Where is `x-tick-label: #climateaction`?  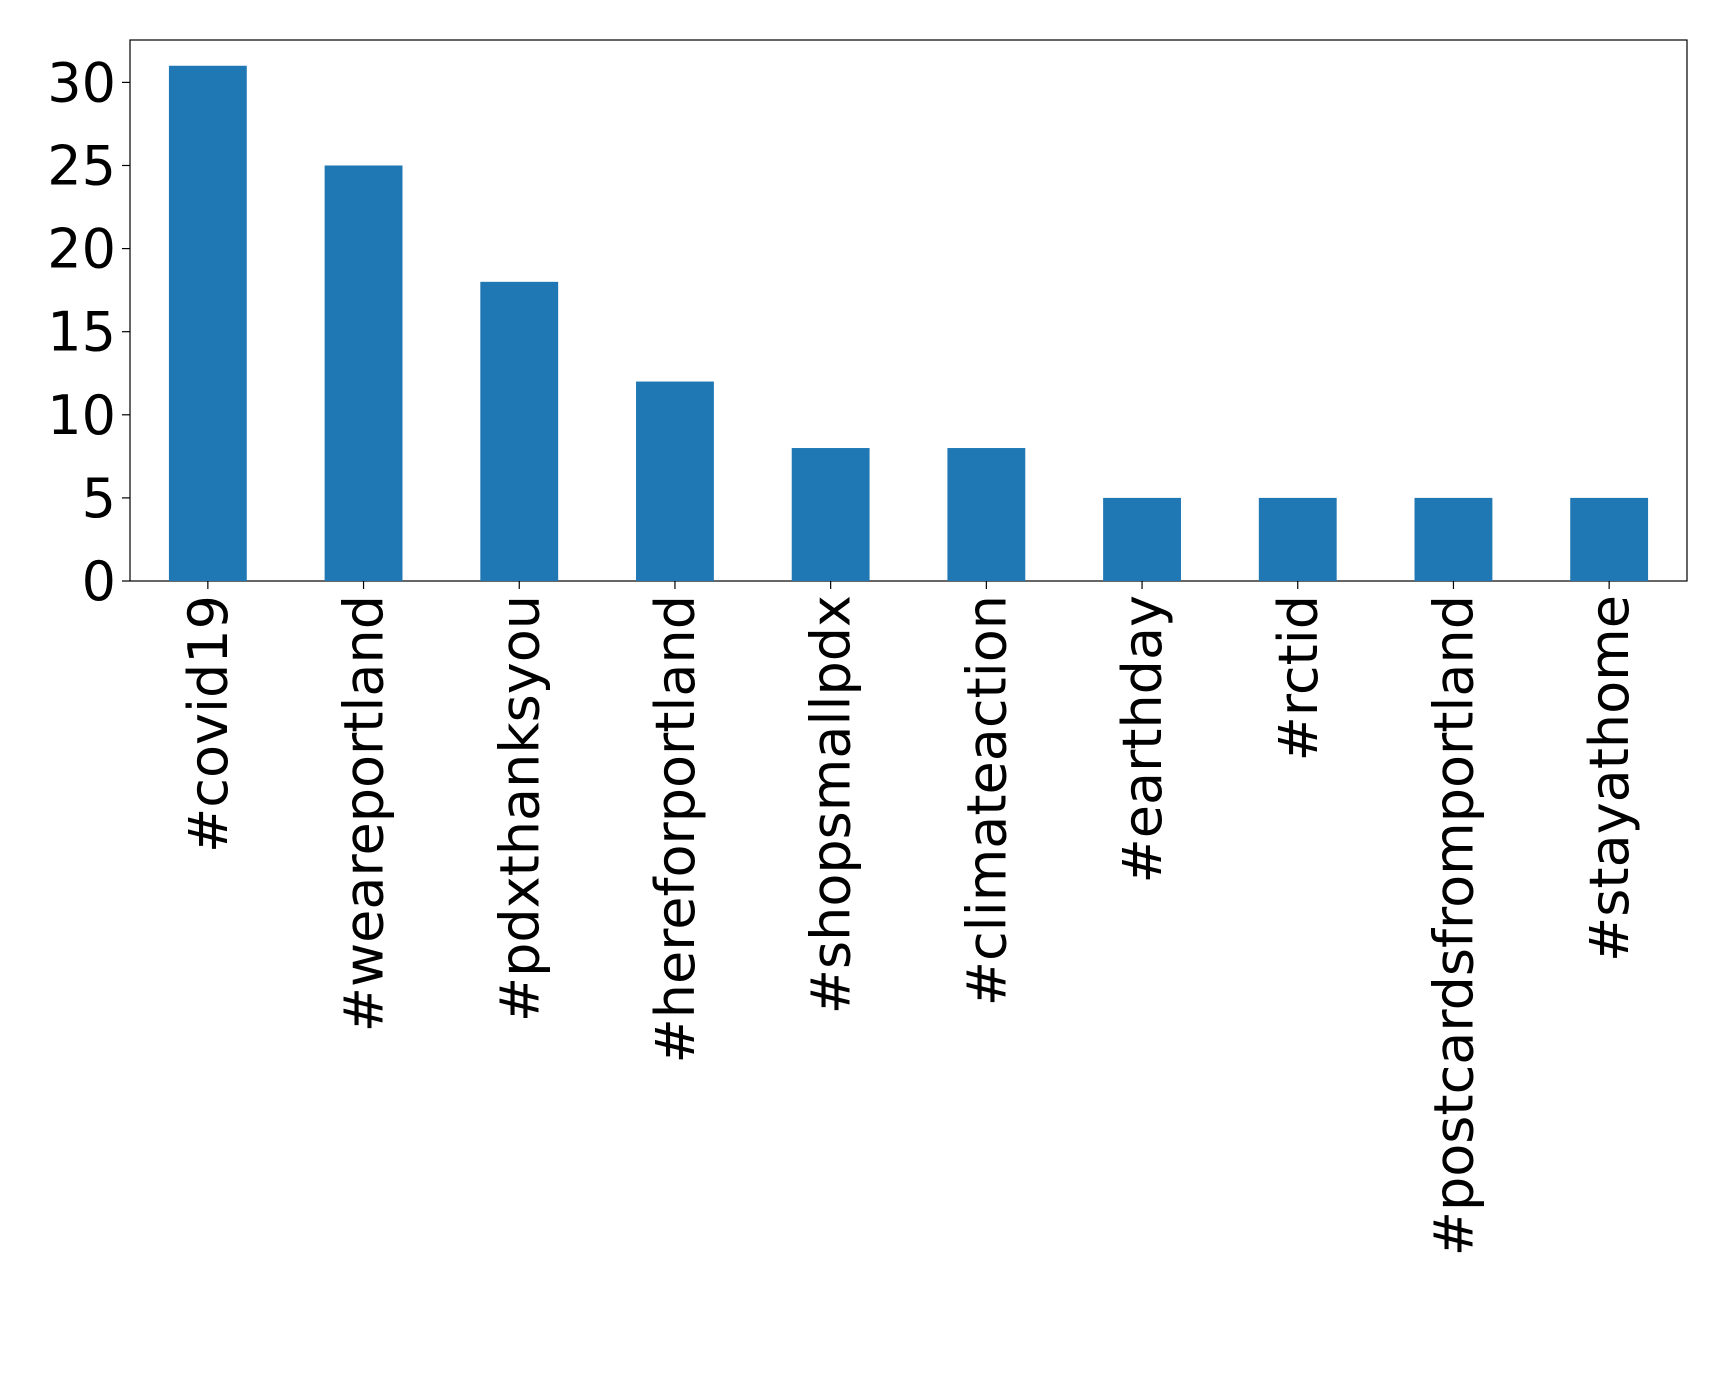 x-tick-label: #climateaction is located at coordinates (986, 800).